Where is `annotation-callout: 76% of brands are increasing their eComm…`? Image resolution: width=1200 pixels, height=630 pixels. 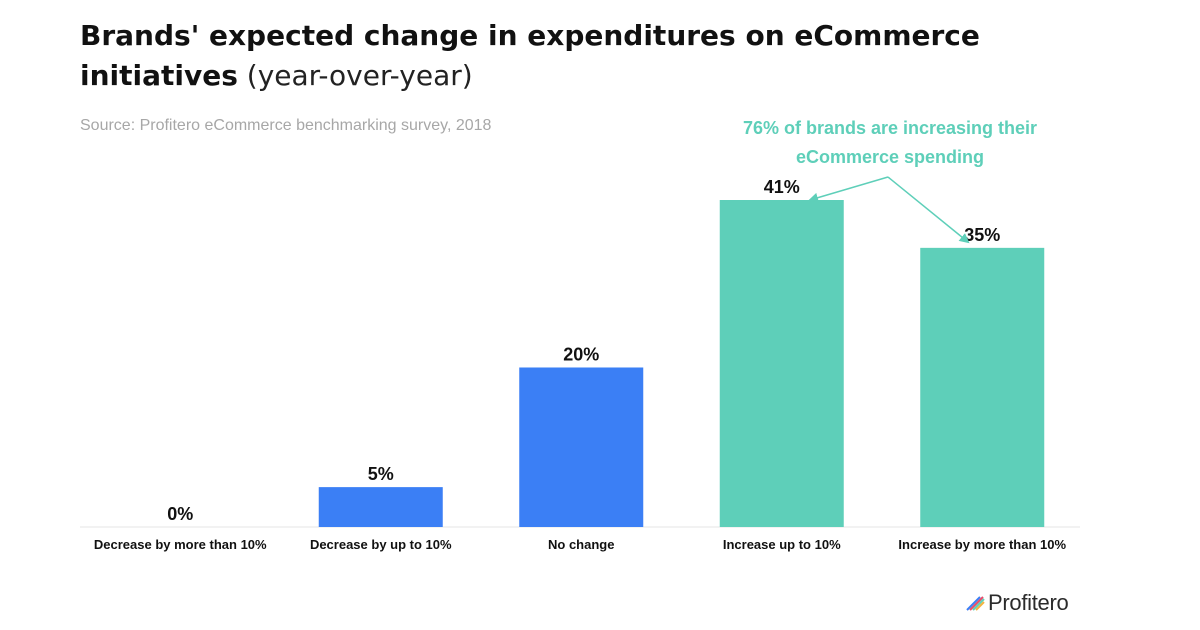
annotation-callout: 76% of brands are increasing their eComm… is located at coordinates (890, 142).